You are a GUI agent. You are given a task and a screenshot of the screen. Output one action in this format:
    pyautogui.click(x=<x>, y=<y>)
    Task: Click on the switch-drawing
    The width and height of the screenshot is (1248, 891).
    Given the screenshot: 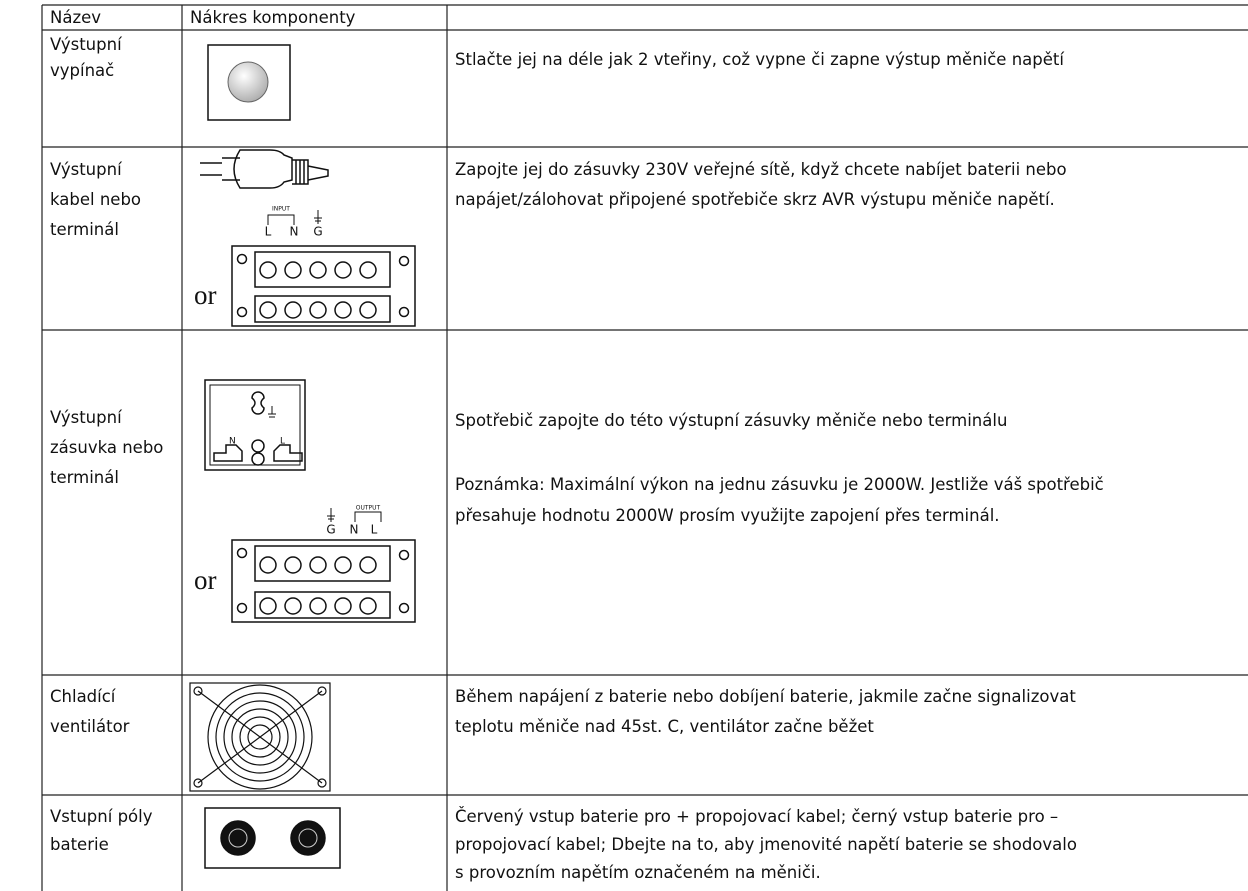 What is the action you would take?
    pyautogui.click(x=249, y=82)
    